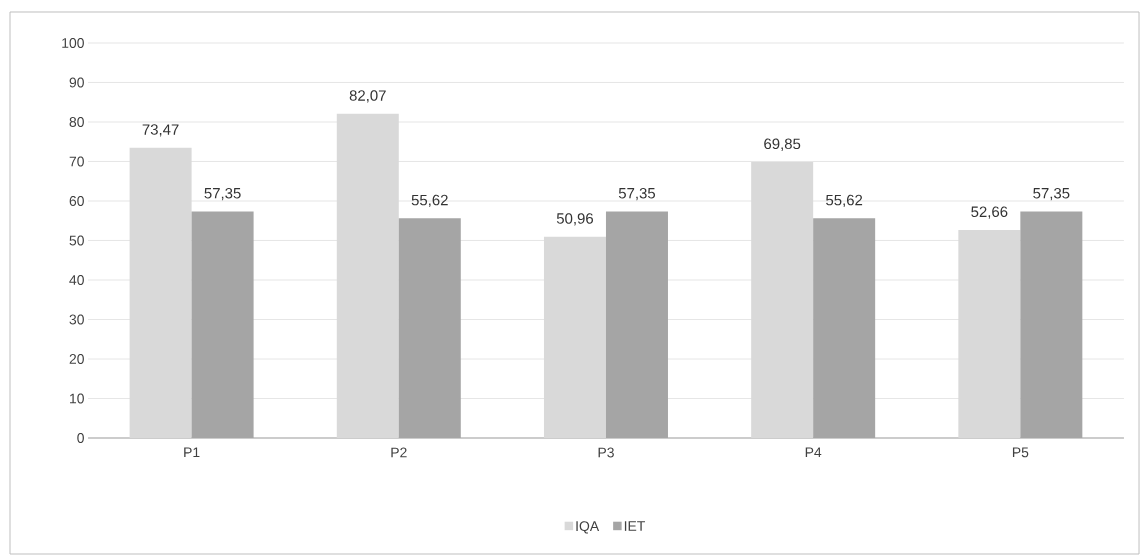 The width and height of the screenshot is (1141, 556). What do you see at coordinates (782, 144) in the screenshot?
I see `data-label: 69,85` at bounding box center [782, 144].